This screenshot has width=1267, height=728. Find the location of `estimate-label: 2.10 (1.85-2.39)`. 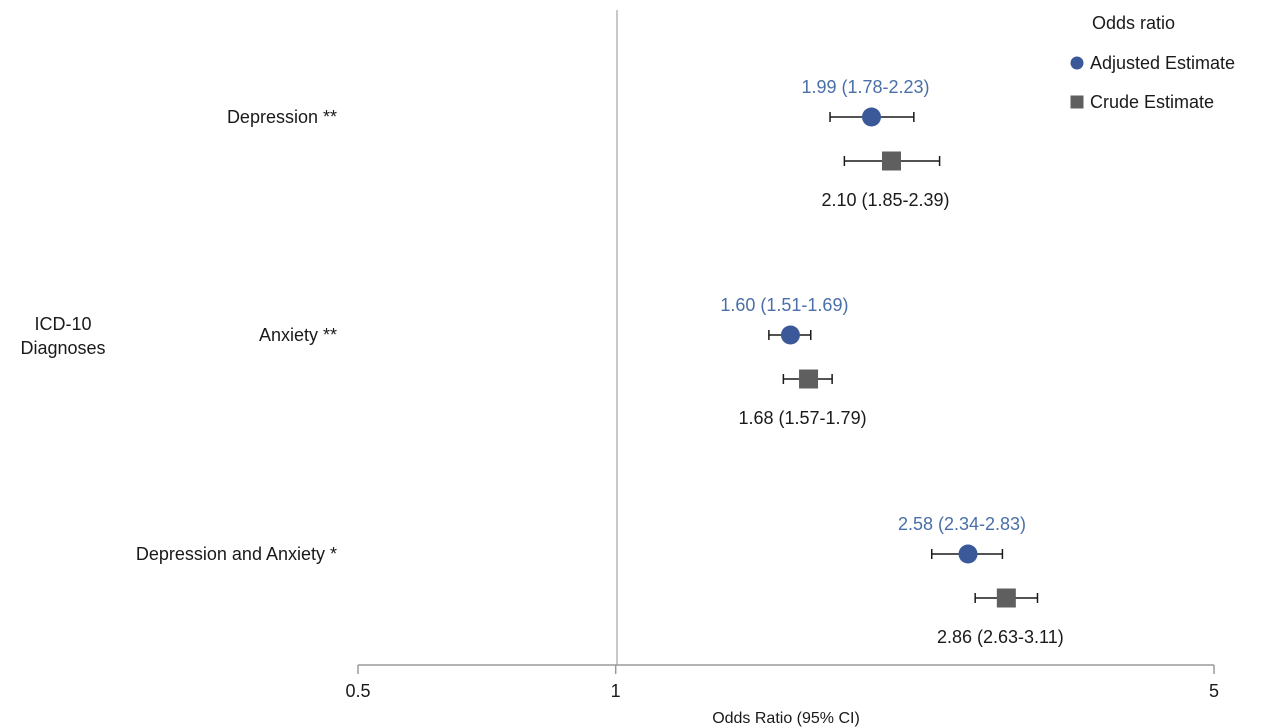

estimate-label: 2.10 (1.85-2.39) is located at coordinates (885, 200).